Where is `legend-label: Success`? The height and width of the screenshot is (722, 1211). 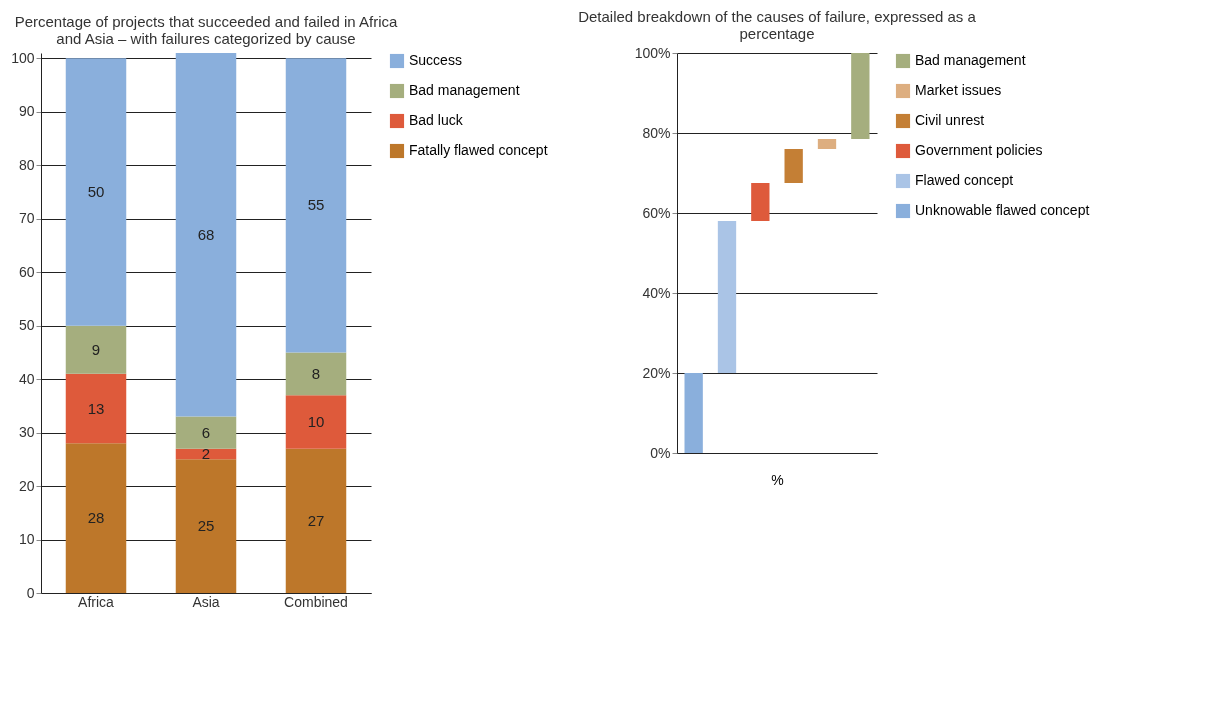 legend-label: Success is located at coordinates (435, 60).